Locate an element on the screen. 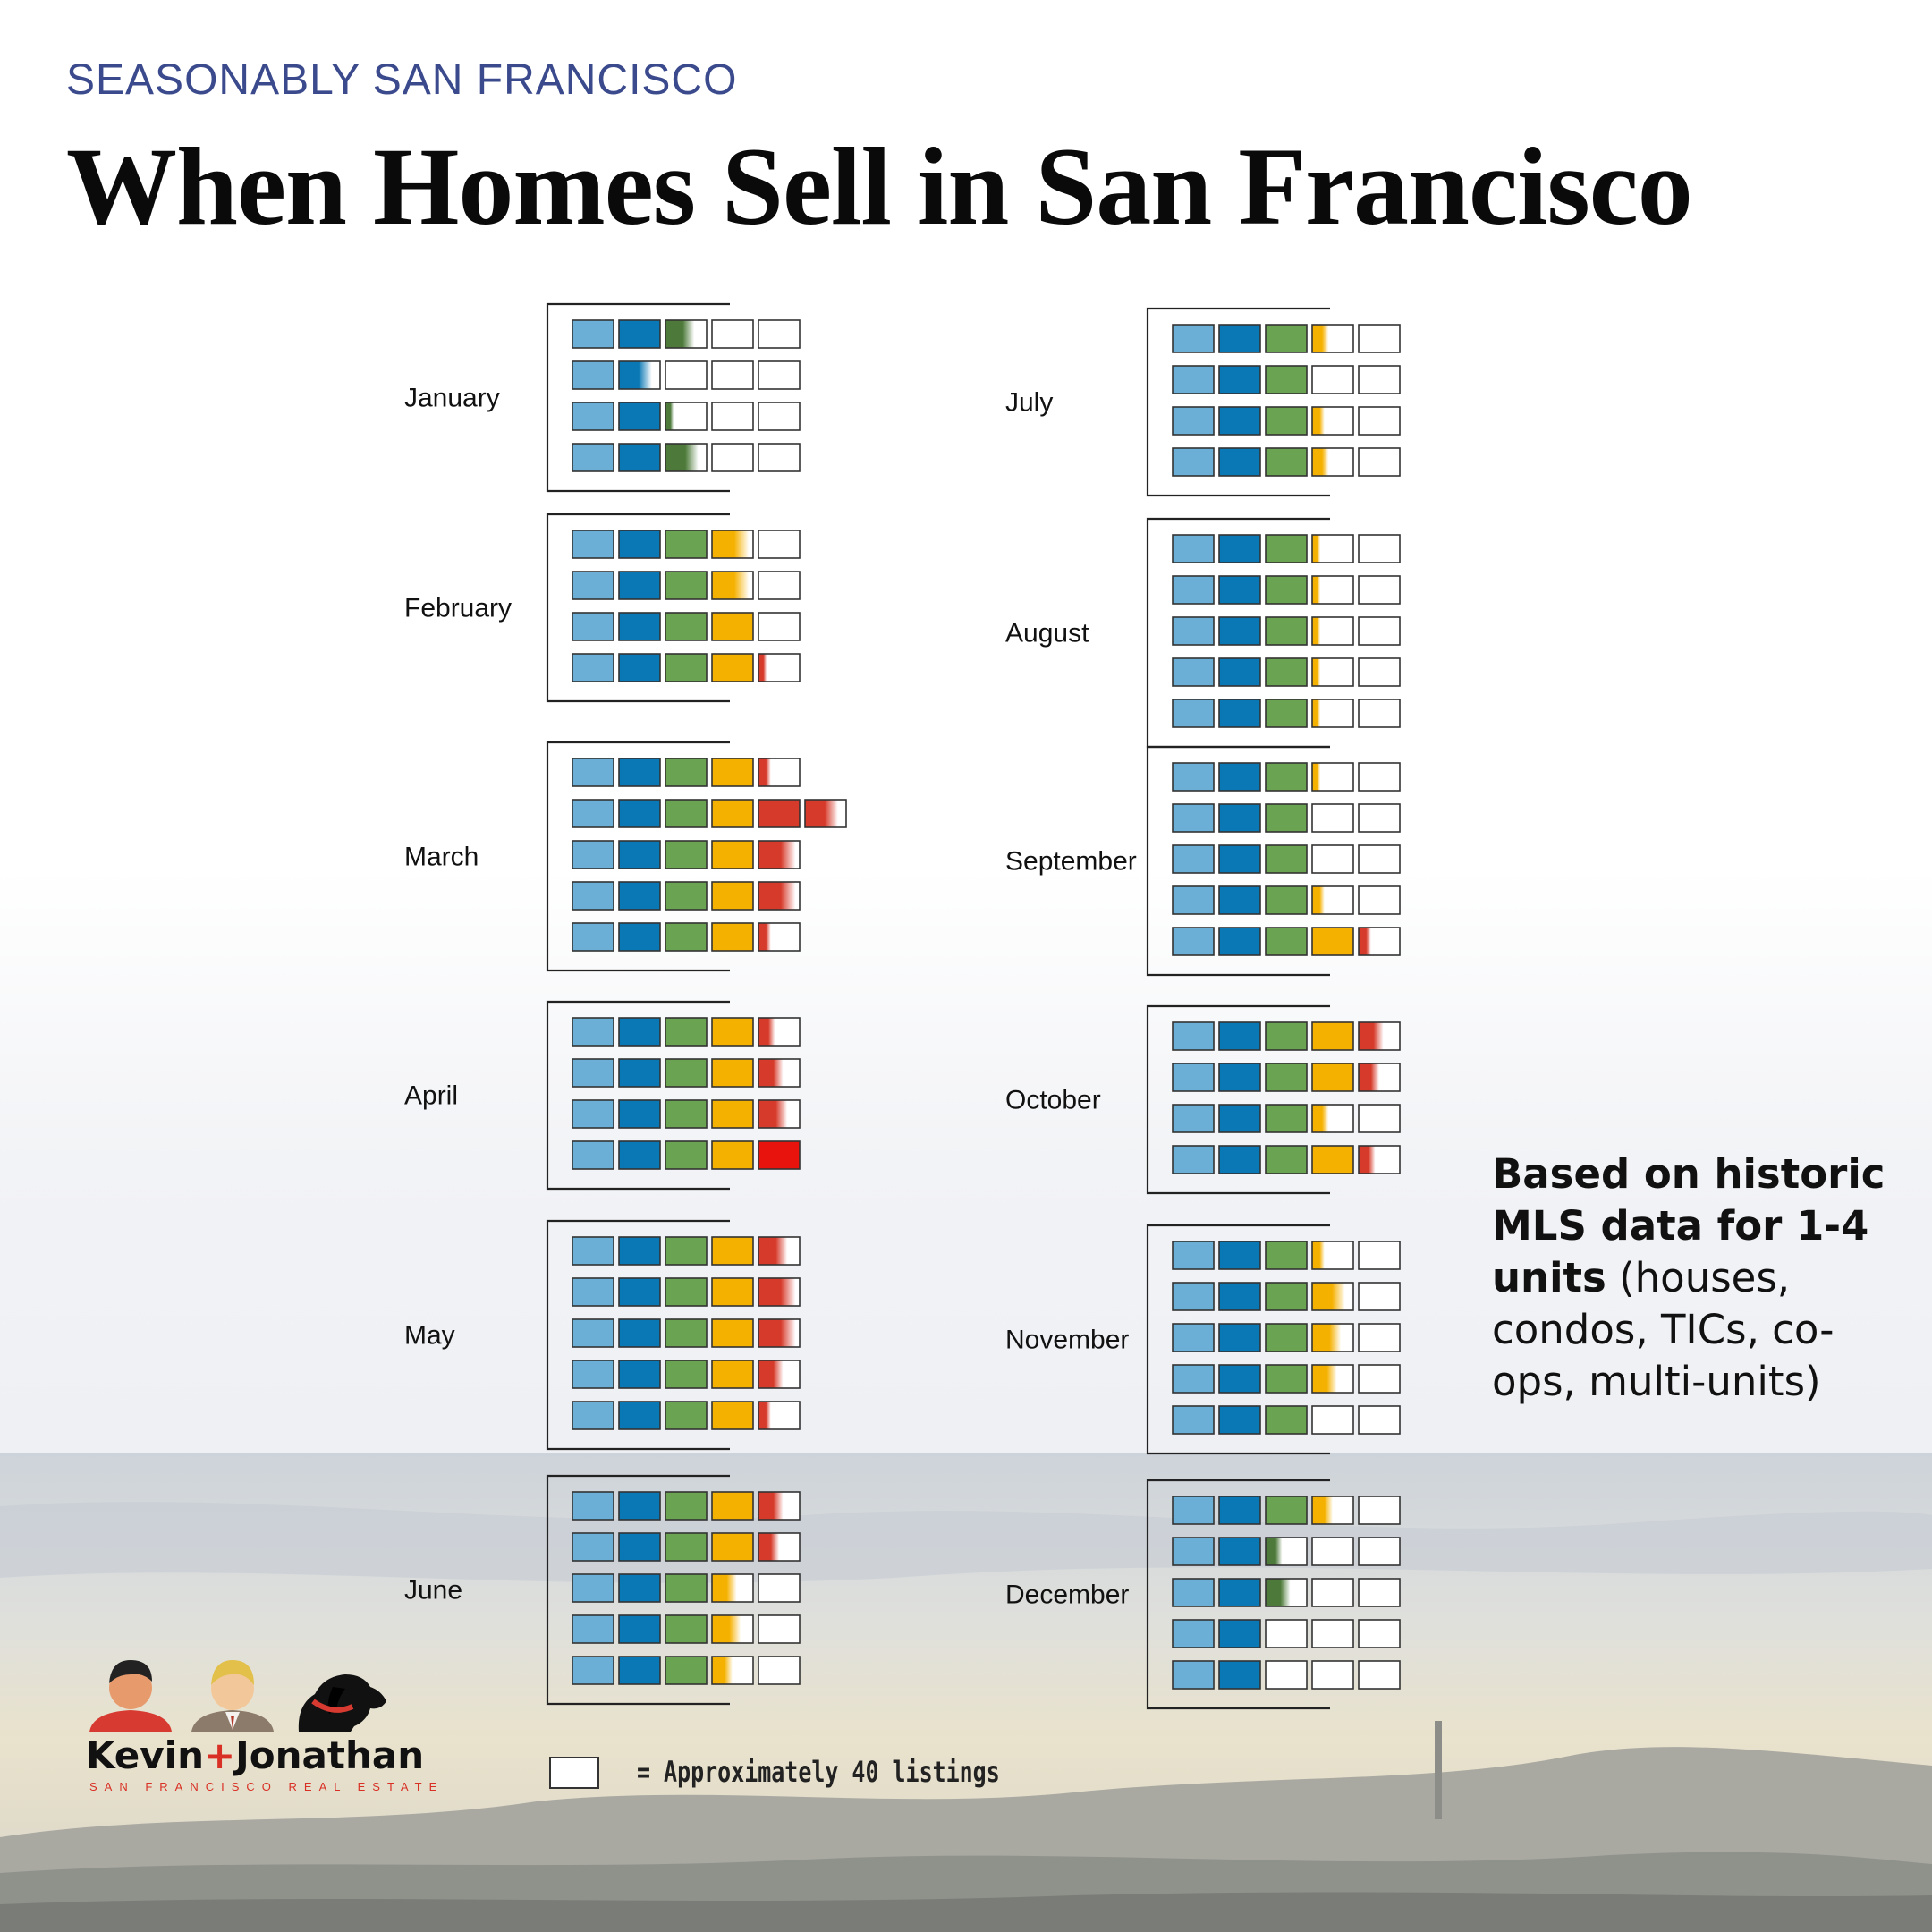 This screenshot has width=1932, height=1932. person-suit-icon is located at coordinates (232, 1696).